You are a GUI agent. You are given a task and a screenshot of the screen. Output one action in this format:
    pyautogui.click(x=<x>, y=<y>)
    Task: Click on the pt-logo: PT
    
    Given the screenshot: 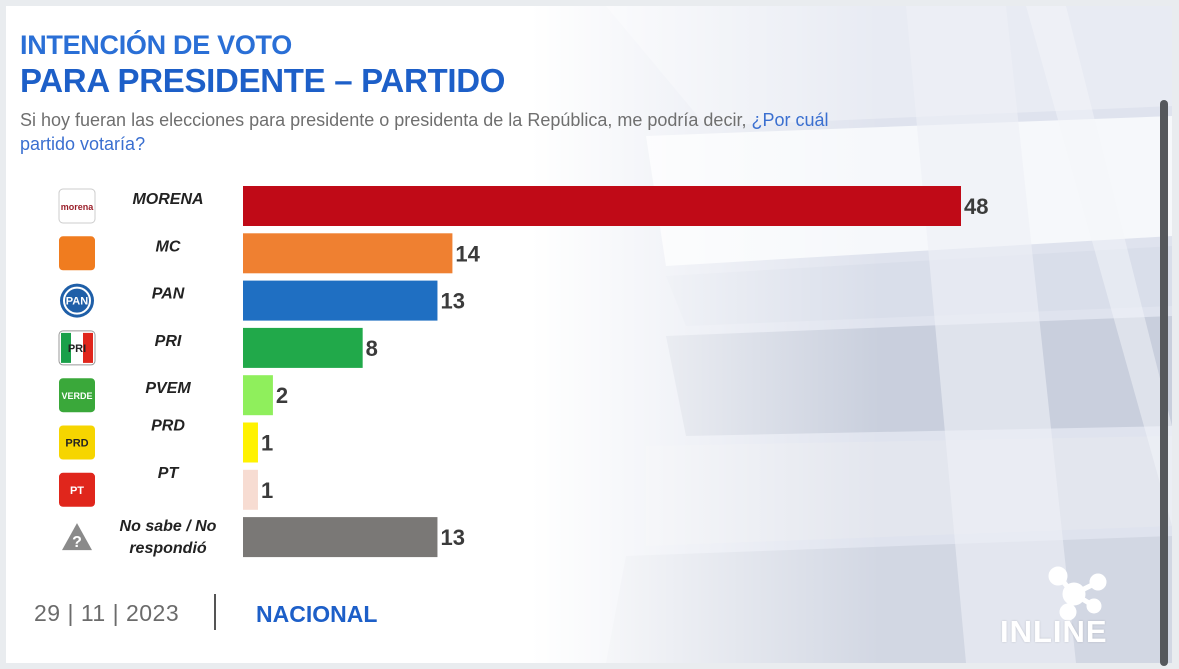 What is the action you would take?
    pyautogui.click(x=77, y=489)
    